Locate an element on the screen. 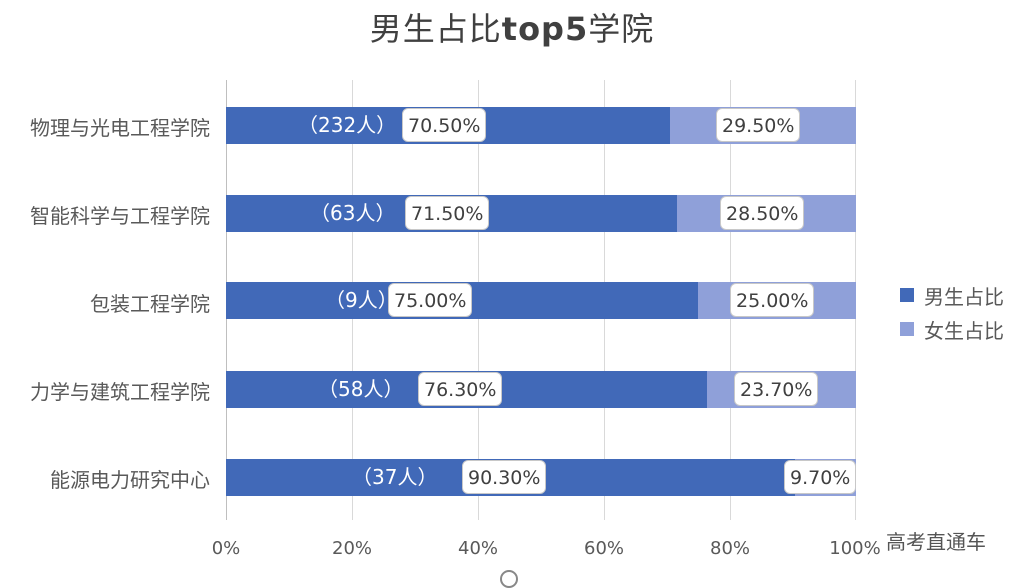 The height and width of the screenshot is (588, 1024). watermark: 高考直通车 is located at coordinates (936, 542).